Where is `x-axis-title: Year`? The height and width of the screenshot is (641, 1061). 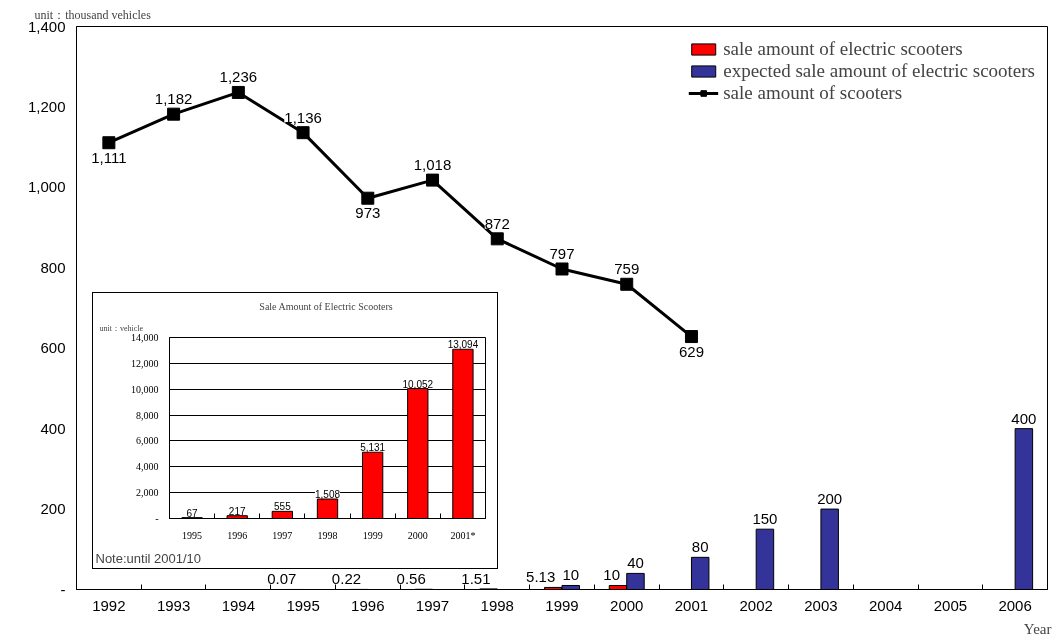
x-axis-title: Year is located at coordinates (1037, 628).